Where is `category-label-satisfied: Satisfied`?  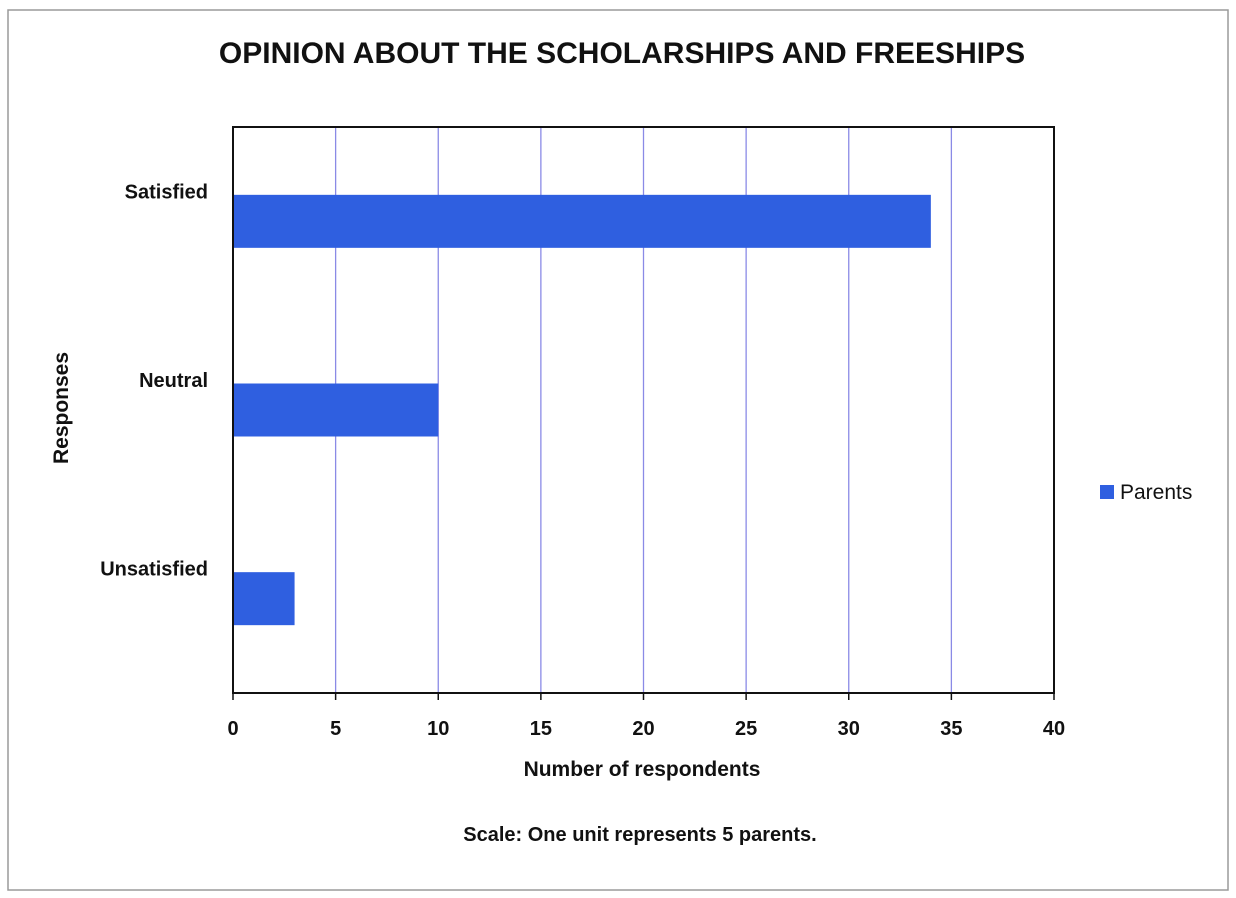
category-label-satisfied: Satisfied is located at coordinates (166, 192).